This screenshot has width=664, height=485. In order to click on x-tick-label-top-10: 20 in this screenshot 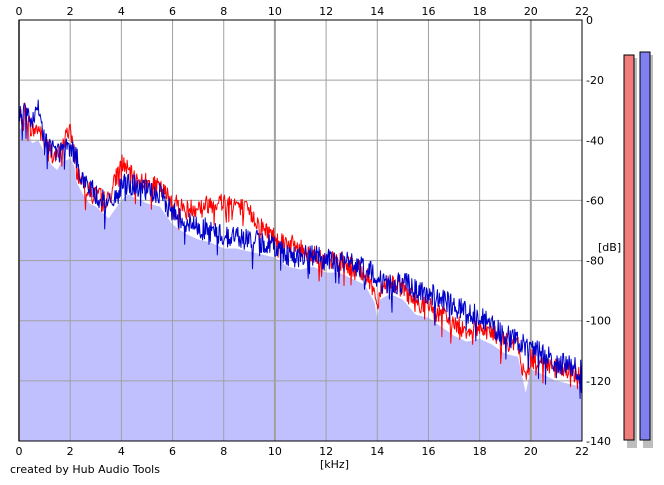, I will do `click(531, 11)`.